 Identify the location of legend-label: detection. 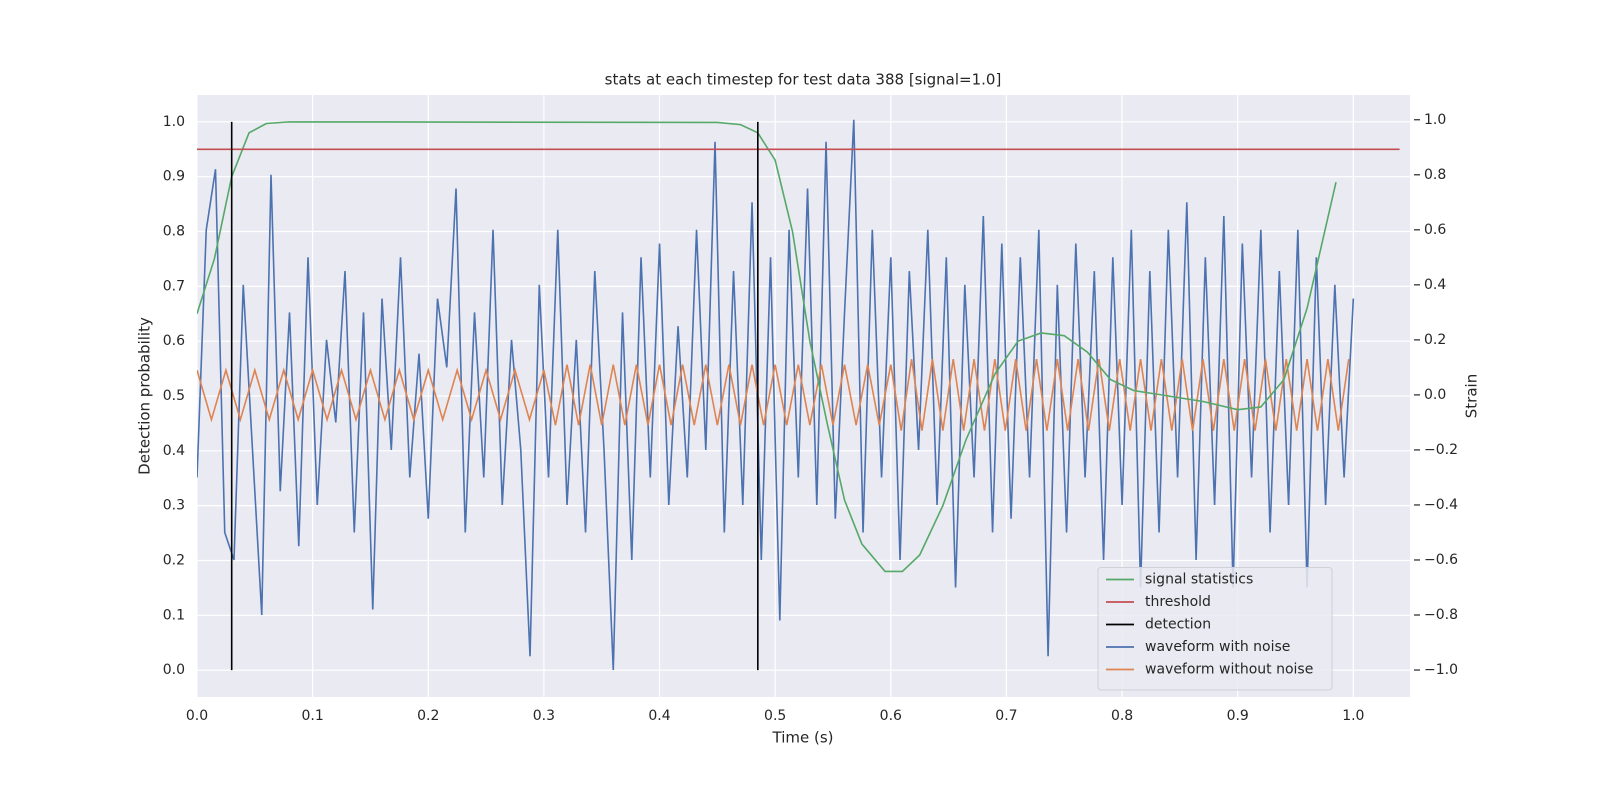
(1178, 625).